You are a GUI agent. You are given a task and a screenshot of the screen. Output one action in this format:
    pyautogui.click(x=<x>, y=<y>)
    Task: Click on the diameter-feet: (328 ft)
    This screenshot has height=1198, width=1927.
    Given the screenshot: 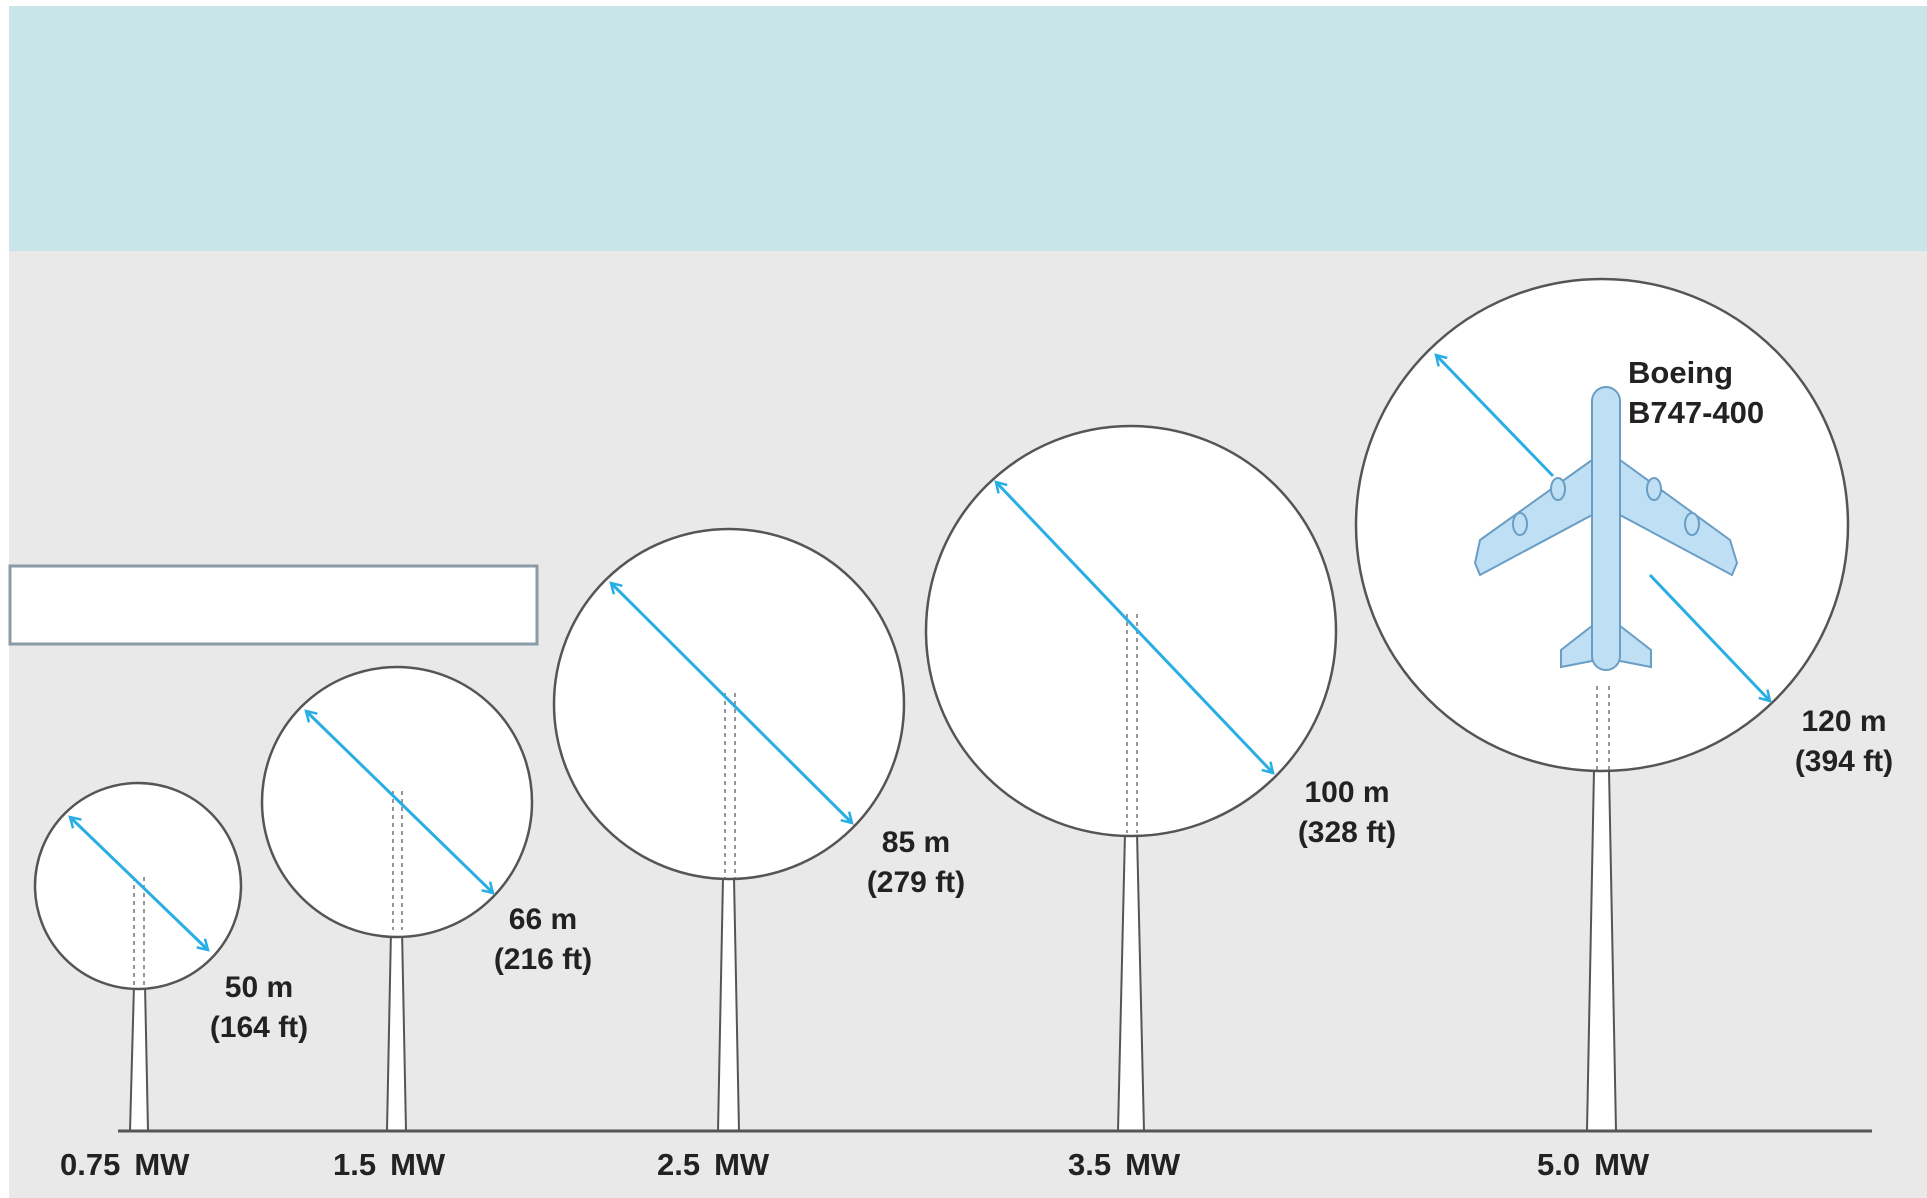 What is the action you would take?
    pyautogui.click(x=1347, y=832)
    